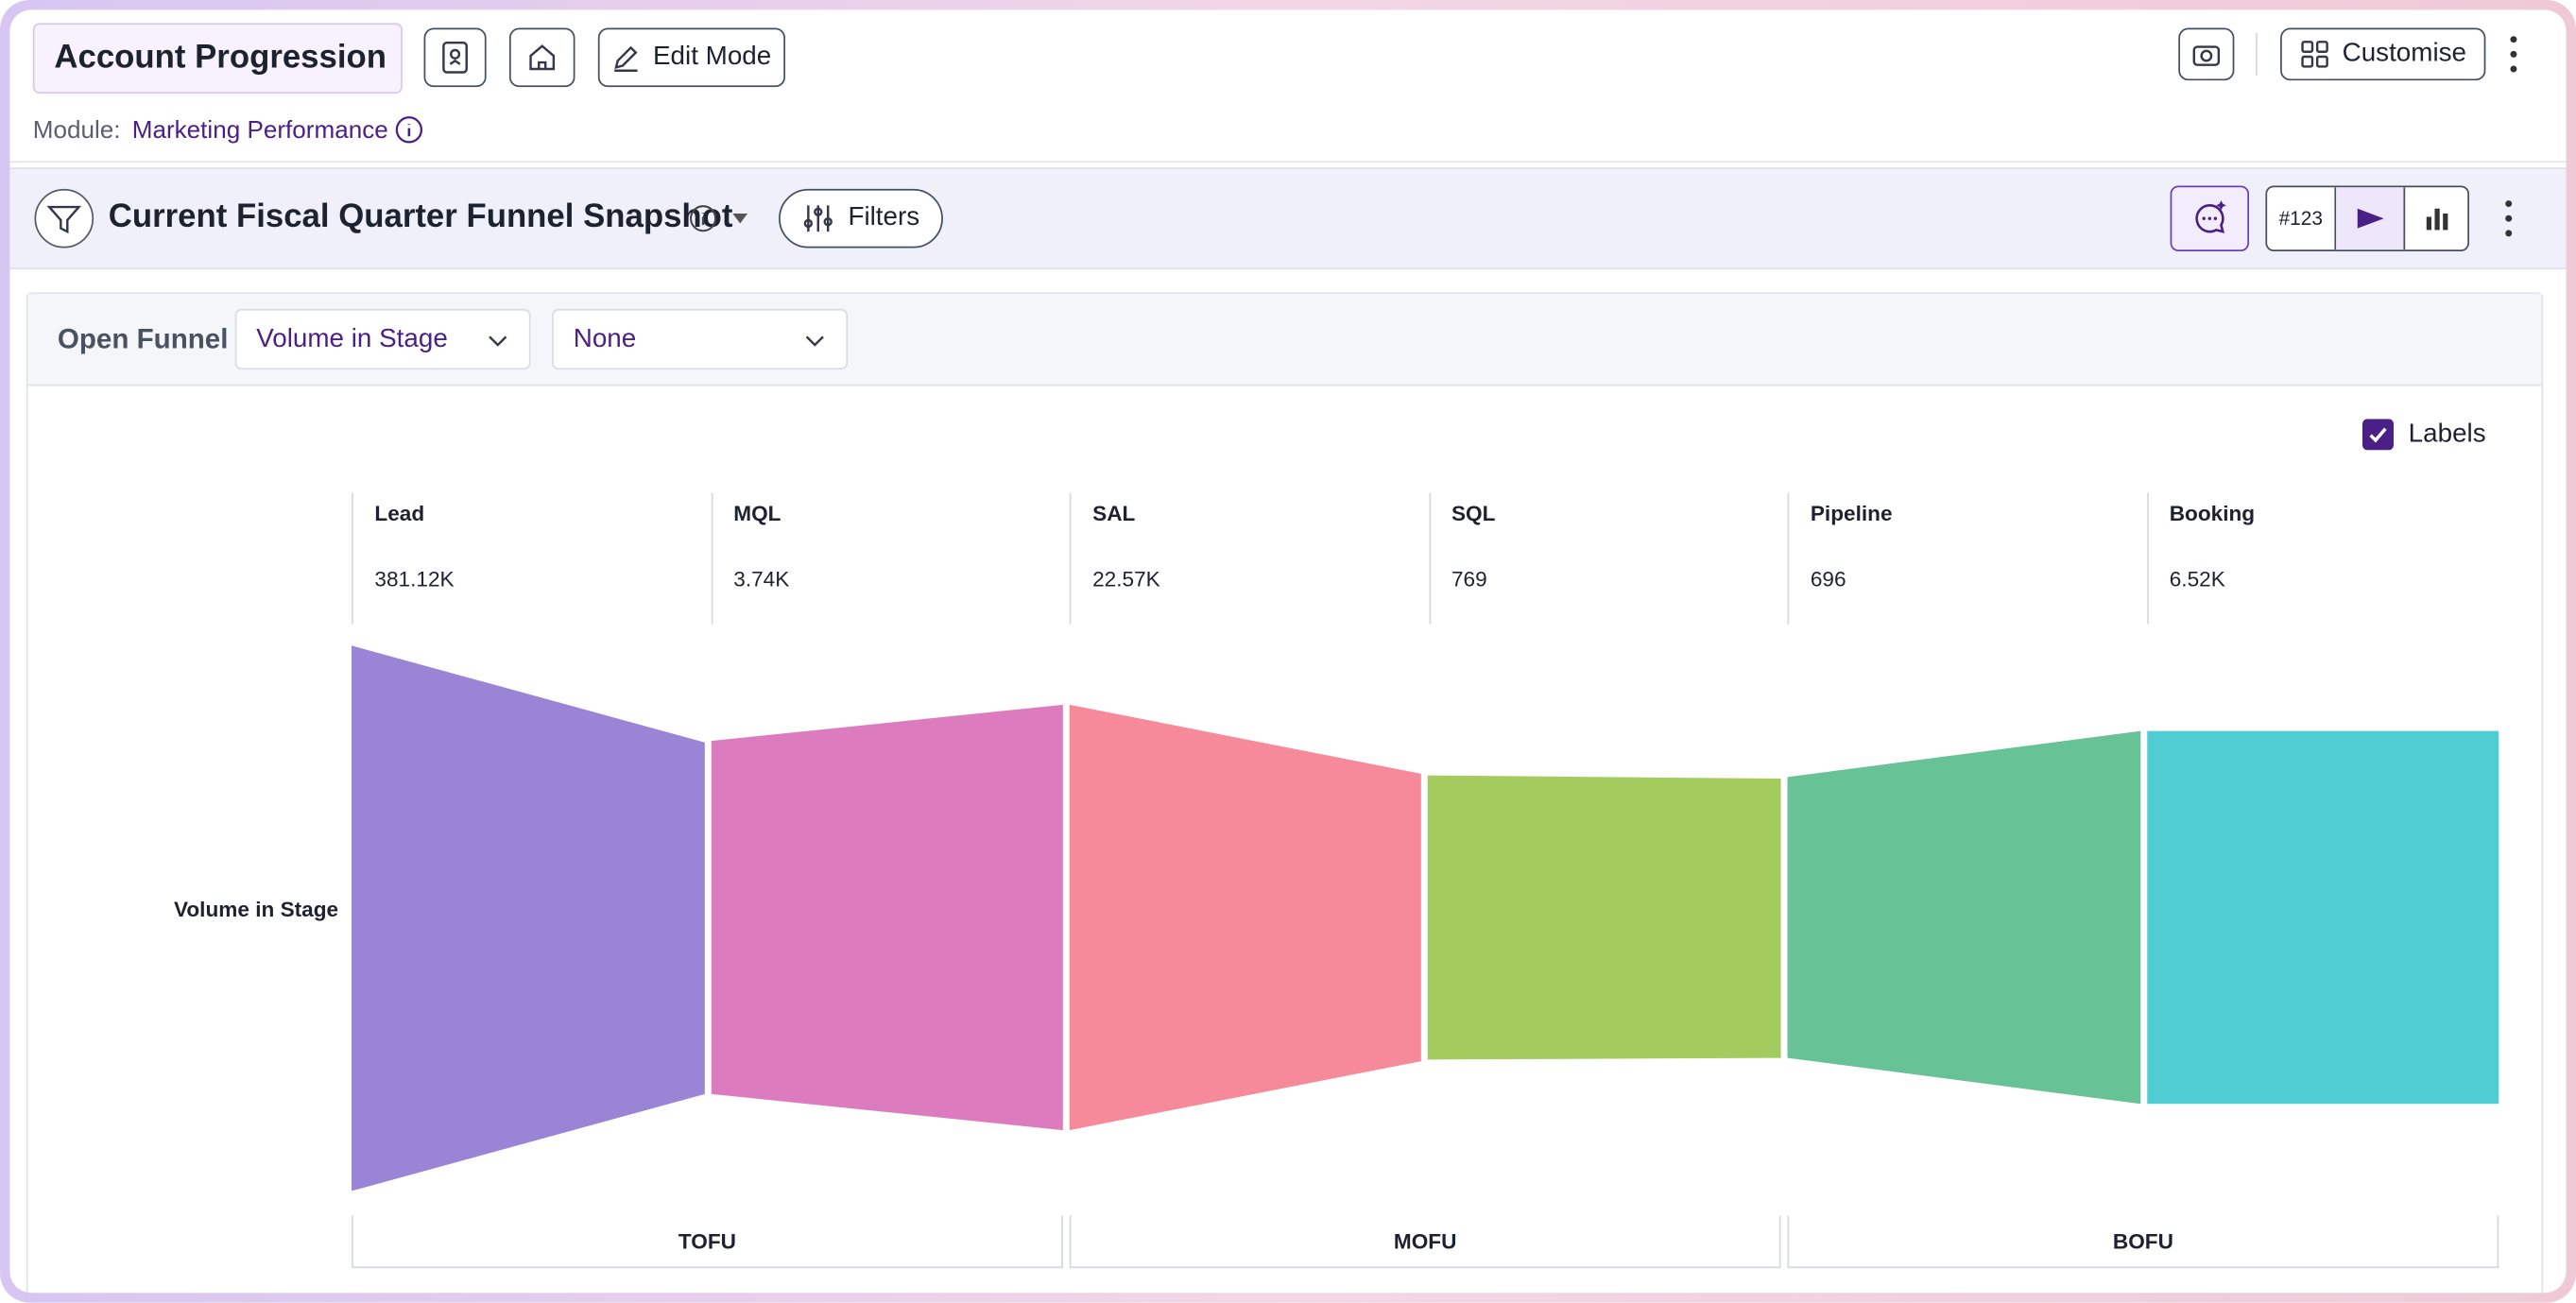  What do you see at coordinates (2513, 54) in the screenshot?
I see `more-menu` at bounding box center [2513, 54].